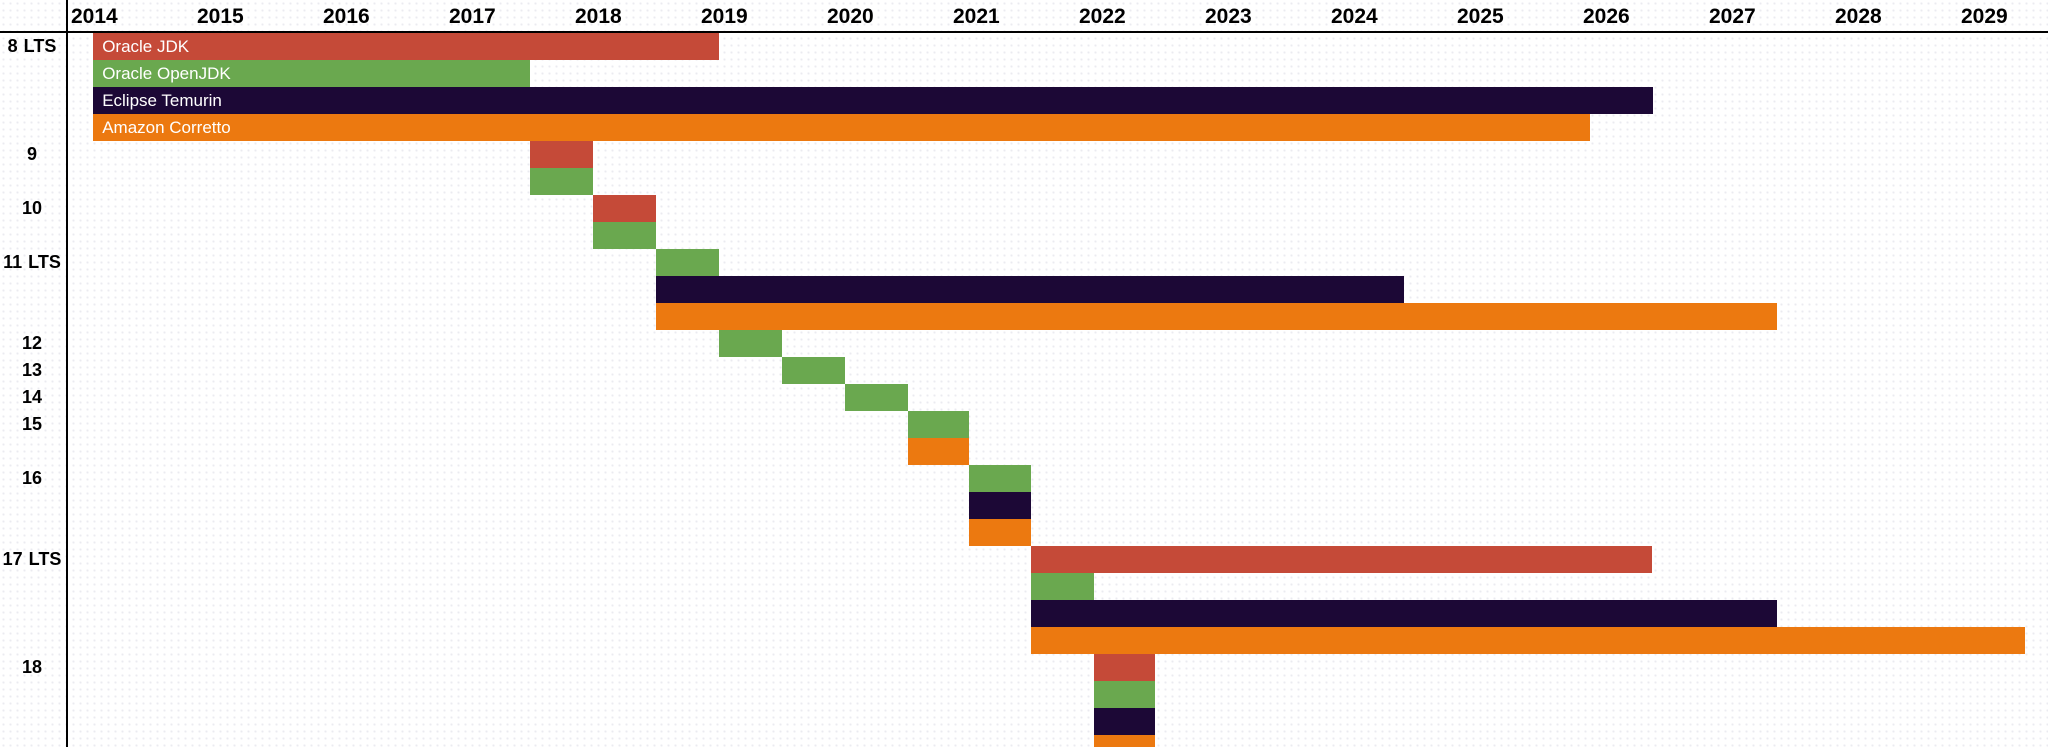 The height and width of the screenshot is (747, 2048). What do you see at coordinates (12, 46) in the screenshot?
I see `version-number: 8` at bounding box center [12, 46].